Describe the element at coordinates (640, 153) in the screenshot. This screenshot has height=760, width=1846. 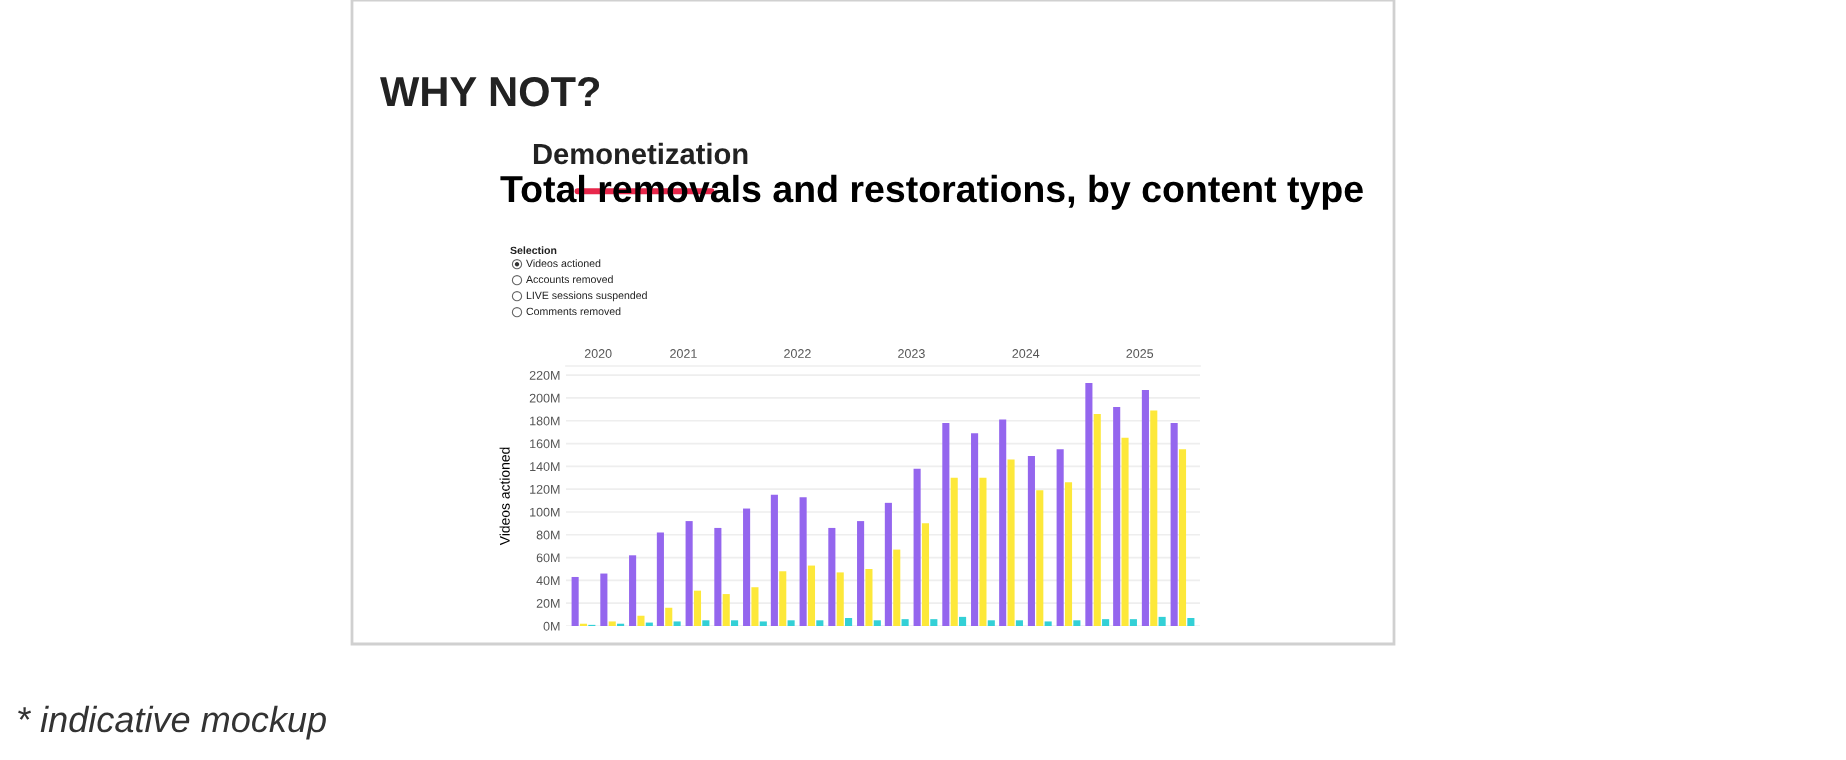
I see `text: Demonetization` at that location.